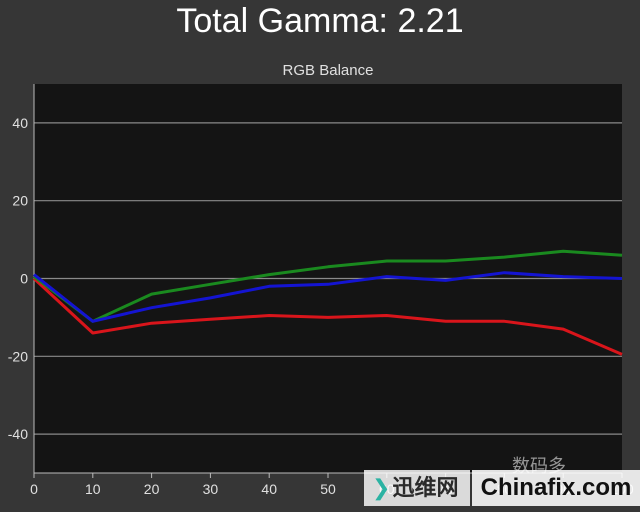 This screenshot has height=512, width=640. Describe the element at coordinates (328, 297) in the screenshot. I see `blue-series-line` at that location.